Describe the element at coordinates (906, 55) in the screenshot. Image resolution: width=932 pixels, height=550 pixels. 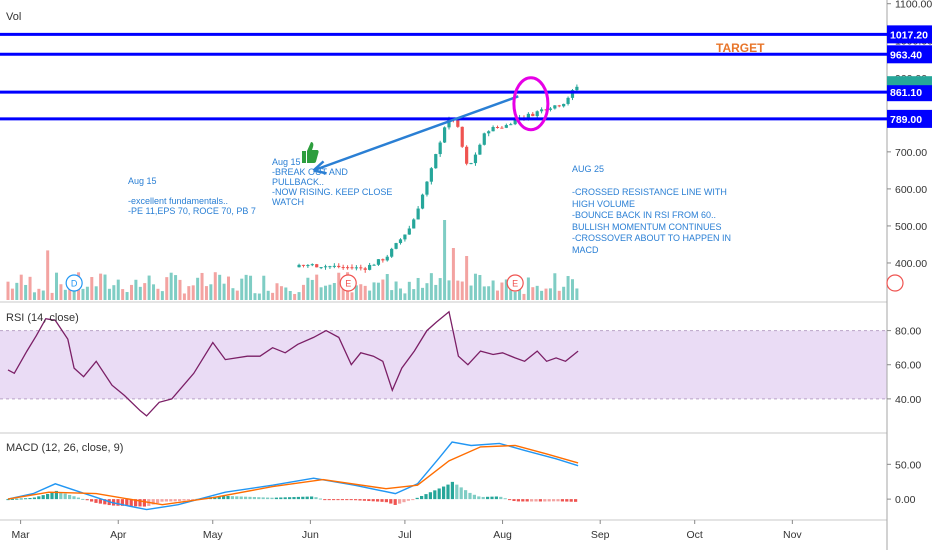
I see `level-tag-label: 963.40` at that location.